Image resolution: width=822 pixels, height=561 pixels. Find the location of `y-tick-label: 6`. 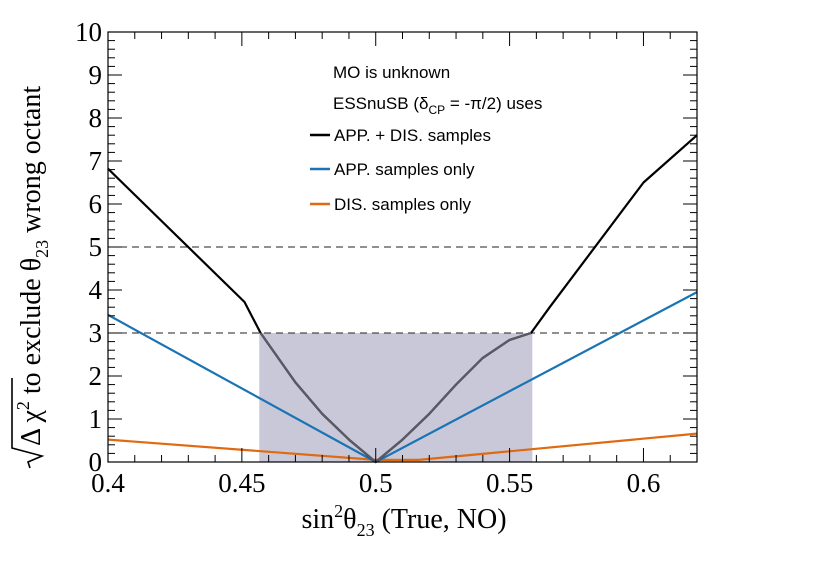

y-tick-label: 6 is located at coordinates (96, 204).